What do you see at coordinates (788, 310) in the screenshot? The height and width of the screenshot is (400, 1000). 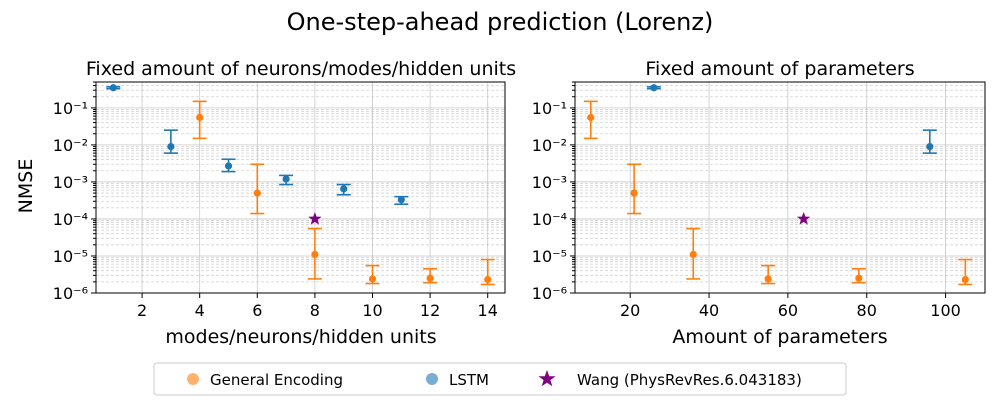 I see `x-tick-label: 60` at bounding box center [788, 310].